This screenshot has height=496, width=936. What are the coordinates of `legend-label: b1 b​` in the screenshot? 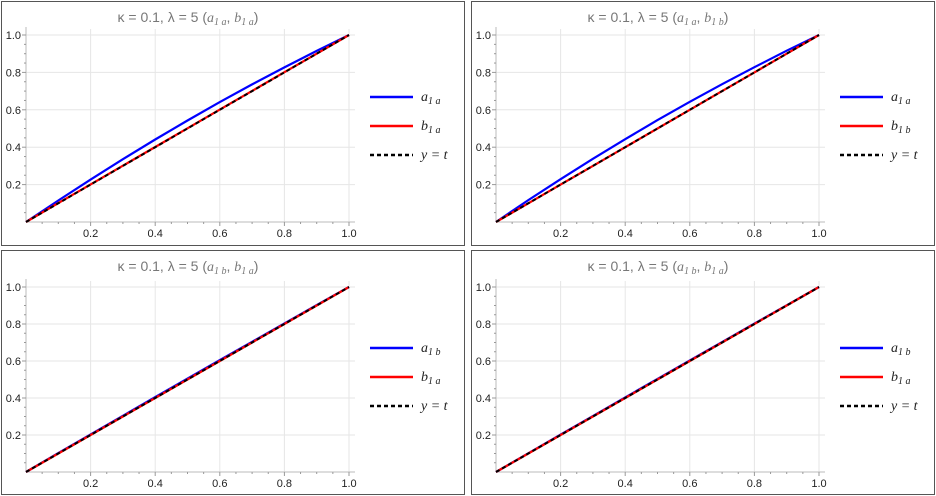 It's located at (901, 127).